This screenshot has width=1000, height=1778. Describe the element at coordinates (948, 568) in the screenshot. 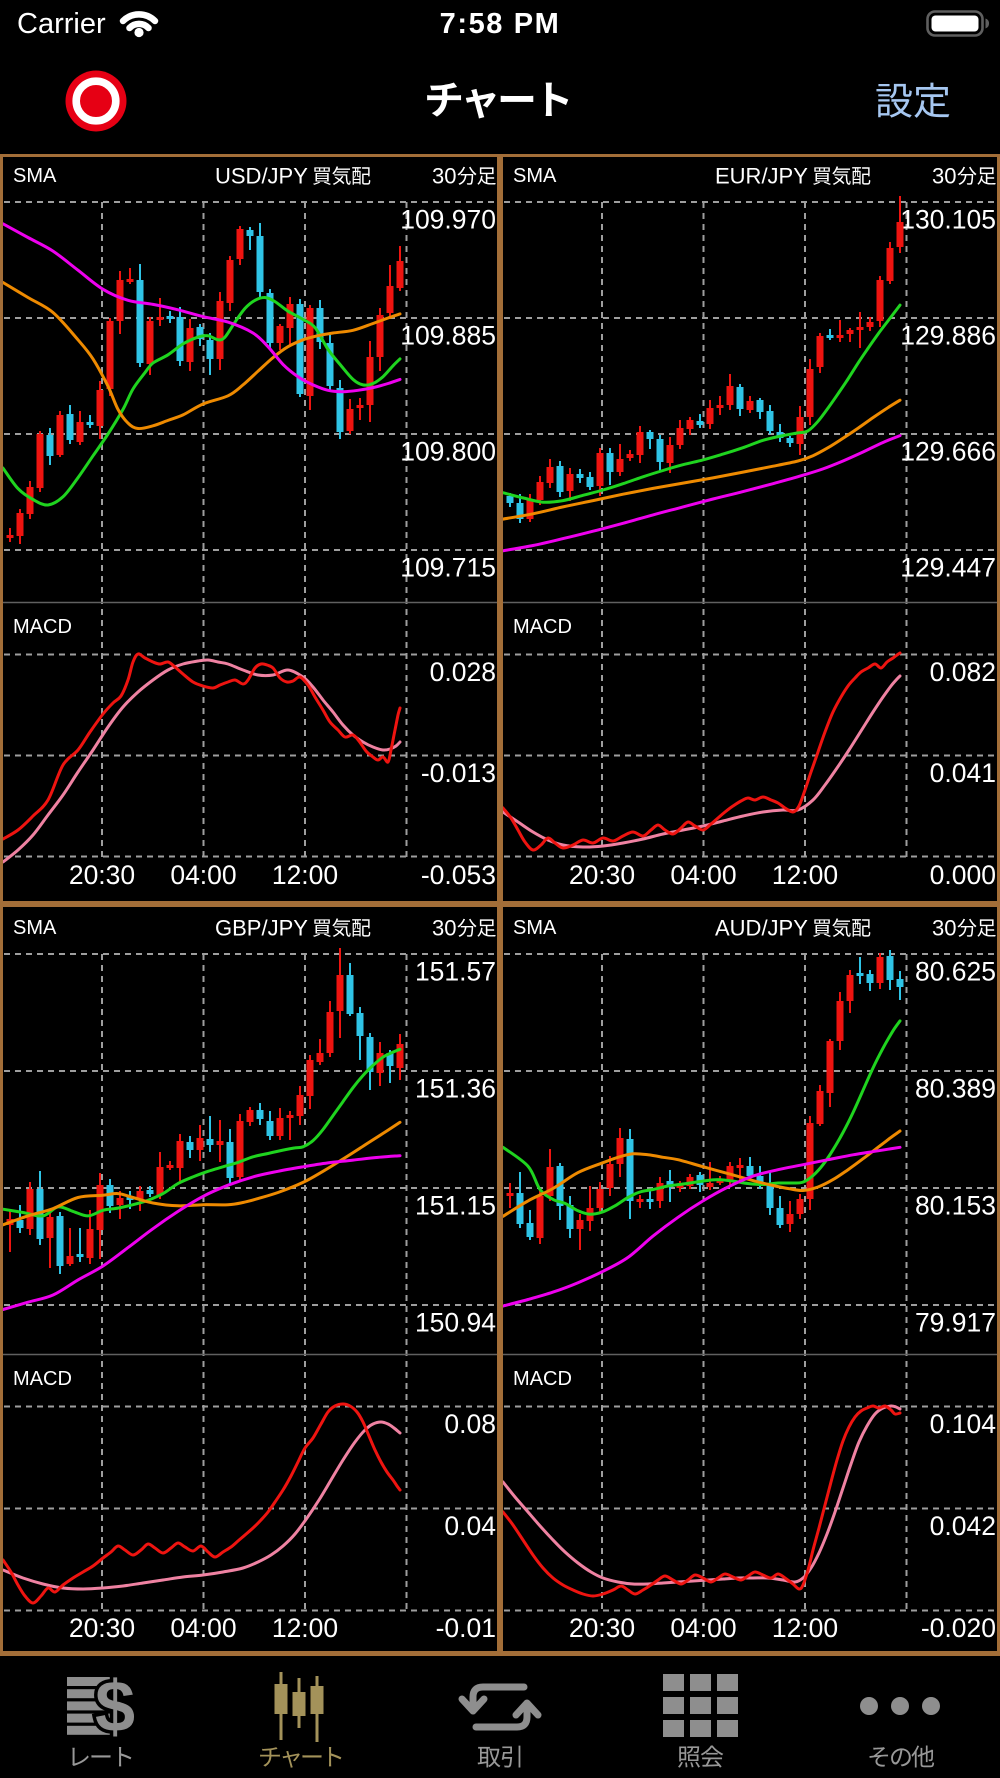

I see `svg-text: 129.447` at that location.